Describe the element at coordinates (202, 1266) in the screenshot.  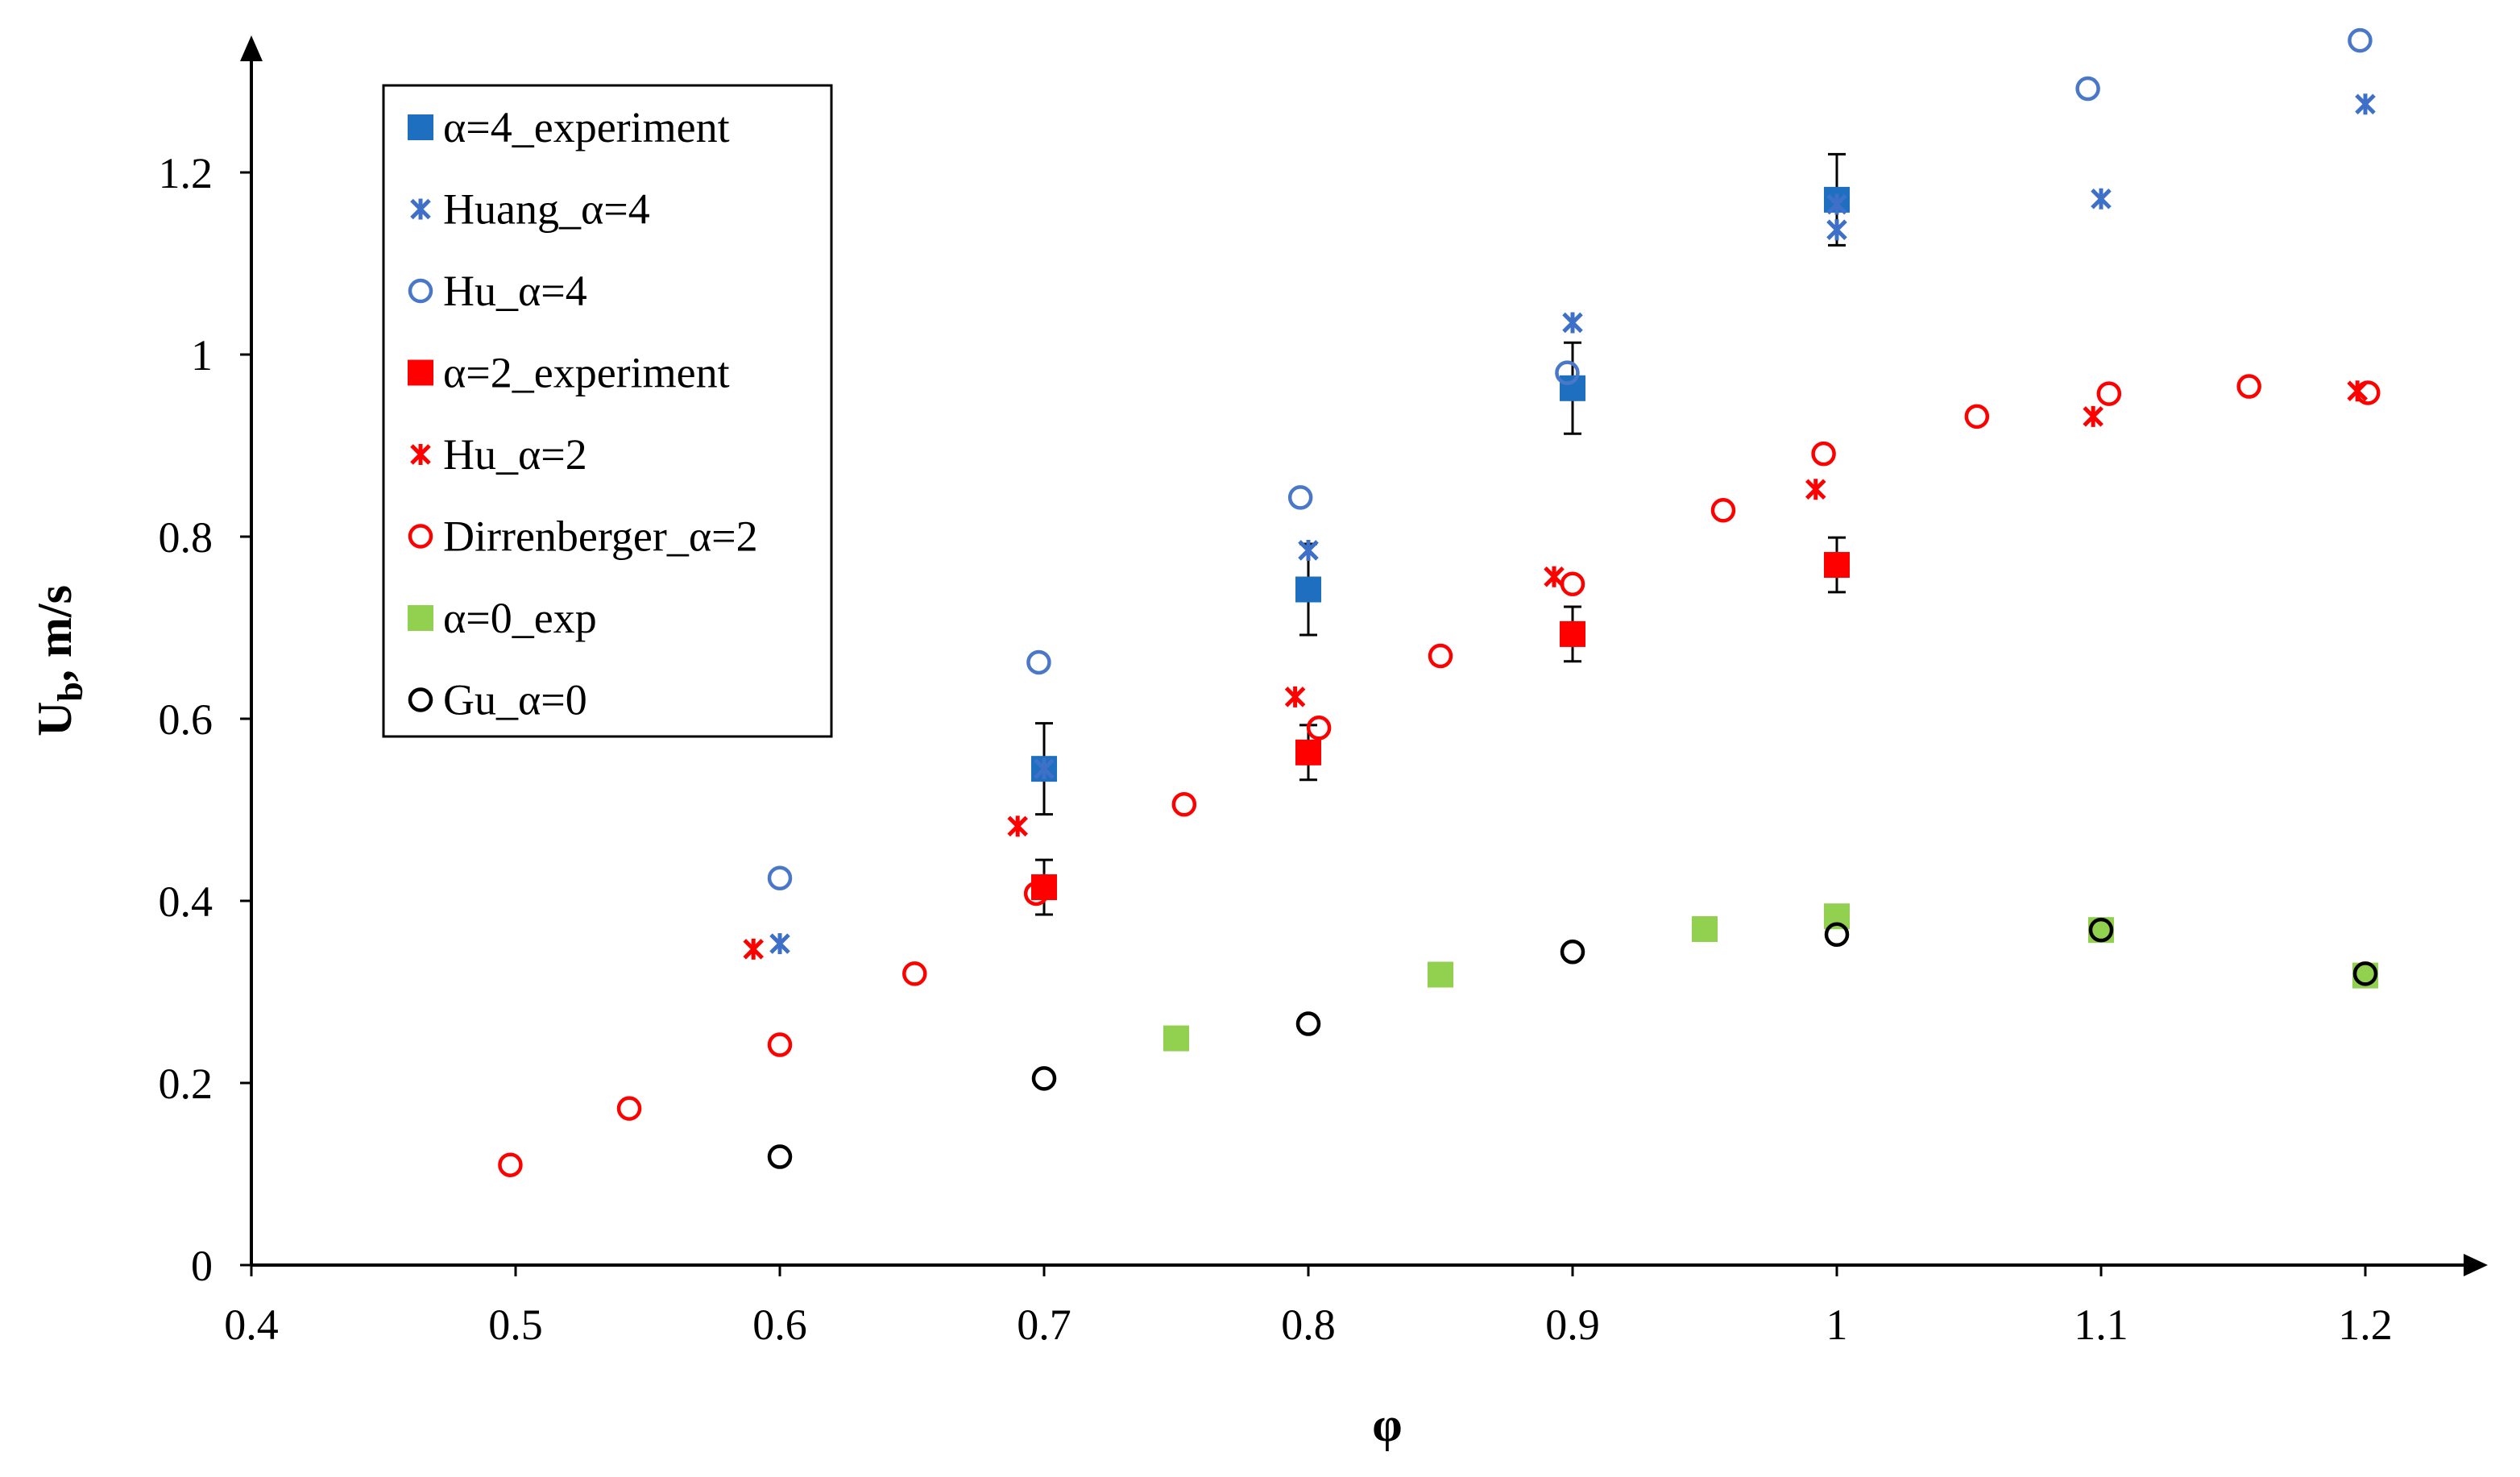
I see `y-tick-label: 0` at that location.